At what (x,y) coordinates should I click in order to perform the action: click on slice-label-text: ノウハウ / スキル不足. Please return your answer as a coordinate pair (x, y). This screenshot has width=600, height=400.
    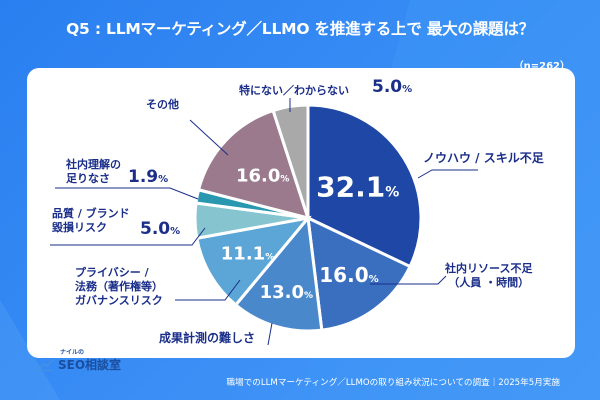
    Looking at the image, I should click on (483, 158).